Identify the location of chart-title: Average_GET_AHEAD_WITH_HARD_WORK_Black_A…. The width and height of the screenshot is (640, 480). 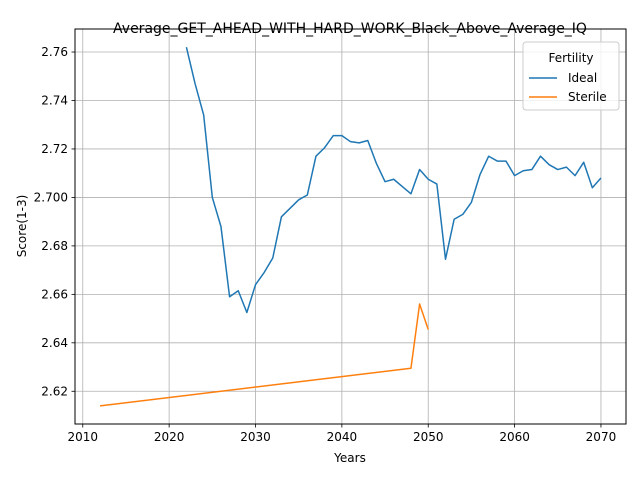
(350, 29).